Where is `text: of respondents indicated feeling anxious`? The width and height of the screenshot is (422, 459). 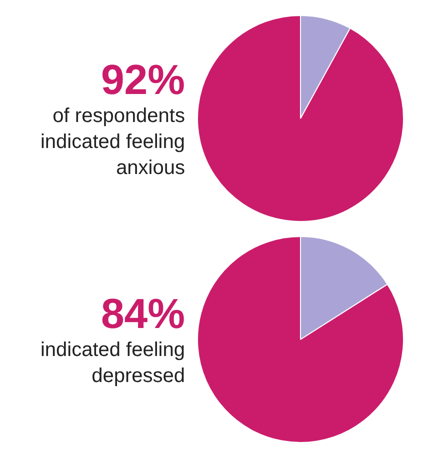 text: of respondents indicated feeling anxious is located at coordinates (112, 142).